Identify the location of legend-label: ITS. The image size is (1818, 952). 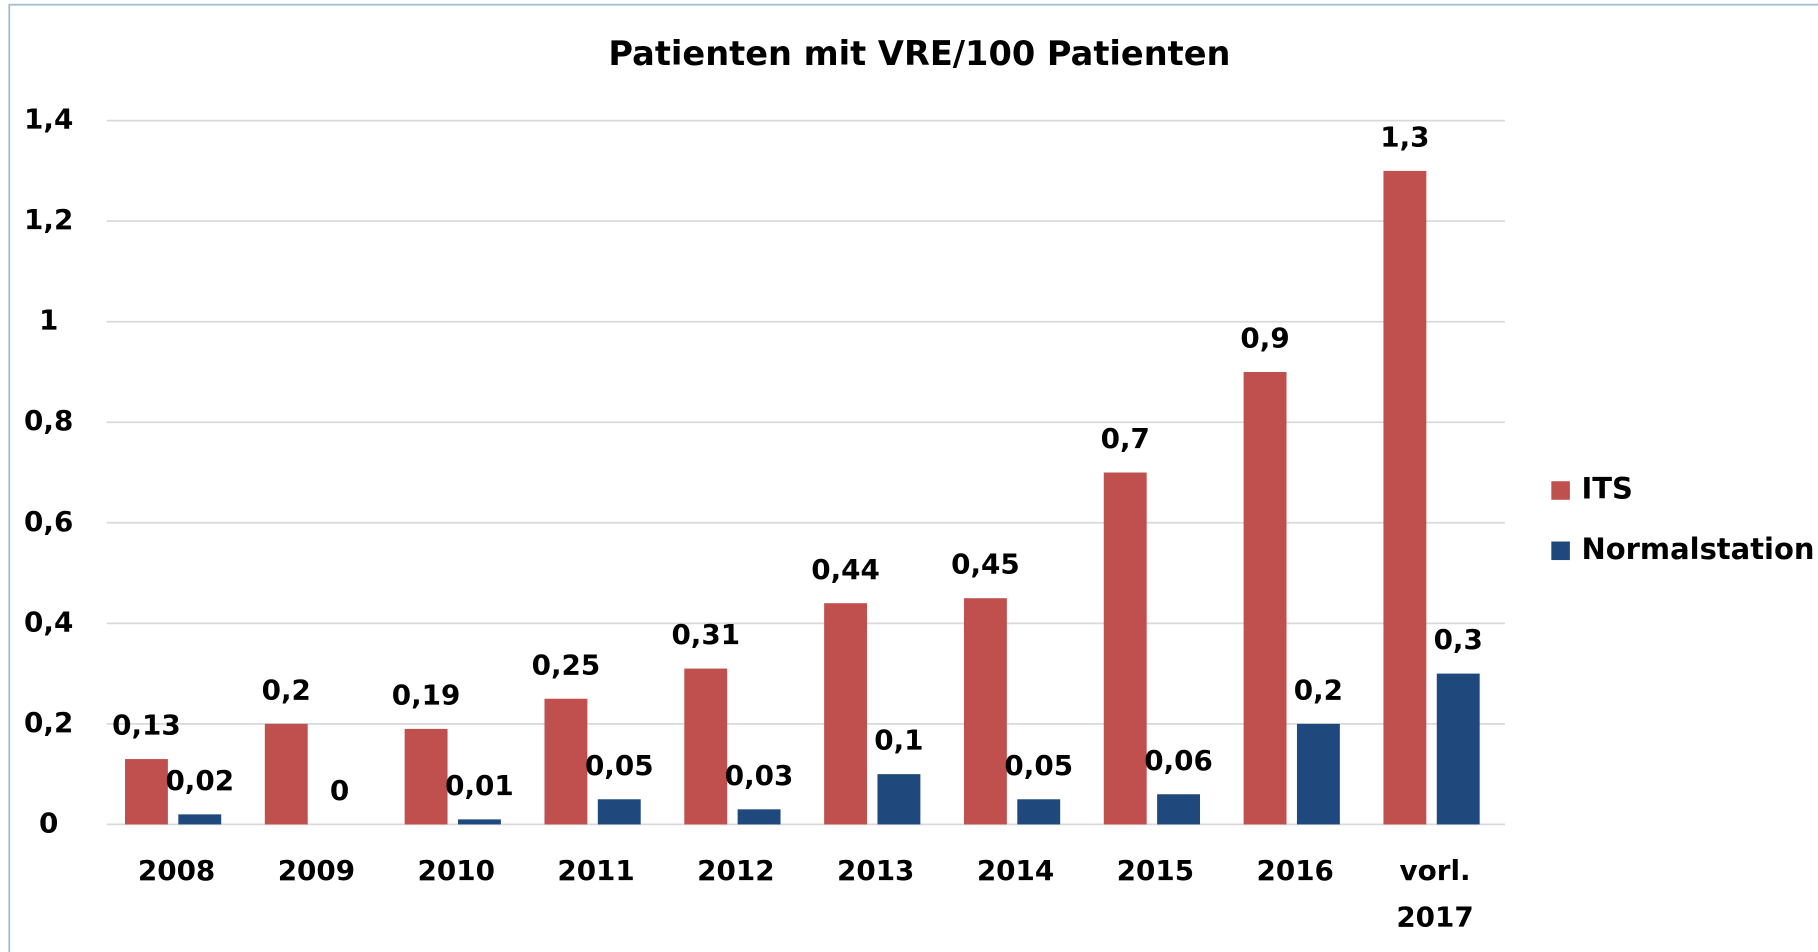
(1606, 488).